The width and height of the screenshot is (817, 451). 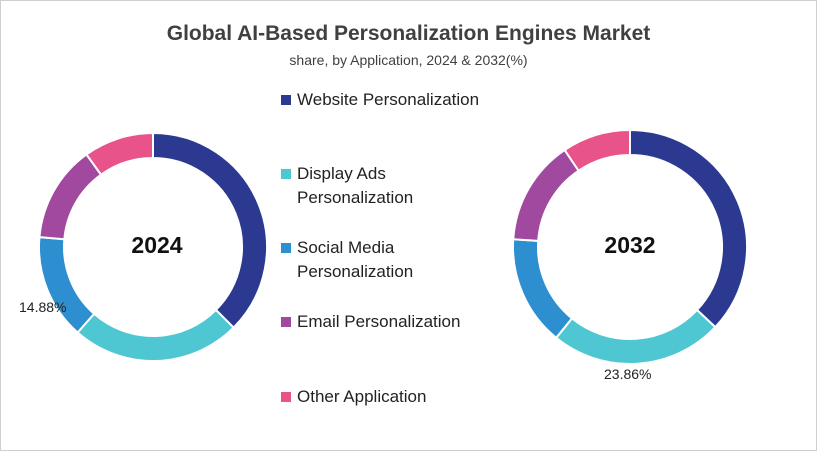 What do you see at coordinates (688, 228) in the screenshot?
I see `donut-slice-2032-website` at bounding box center [688, 228].